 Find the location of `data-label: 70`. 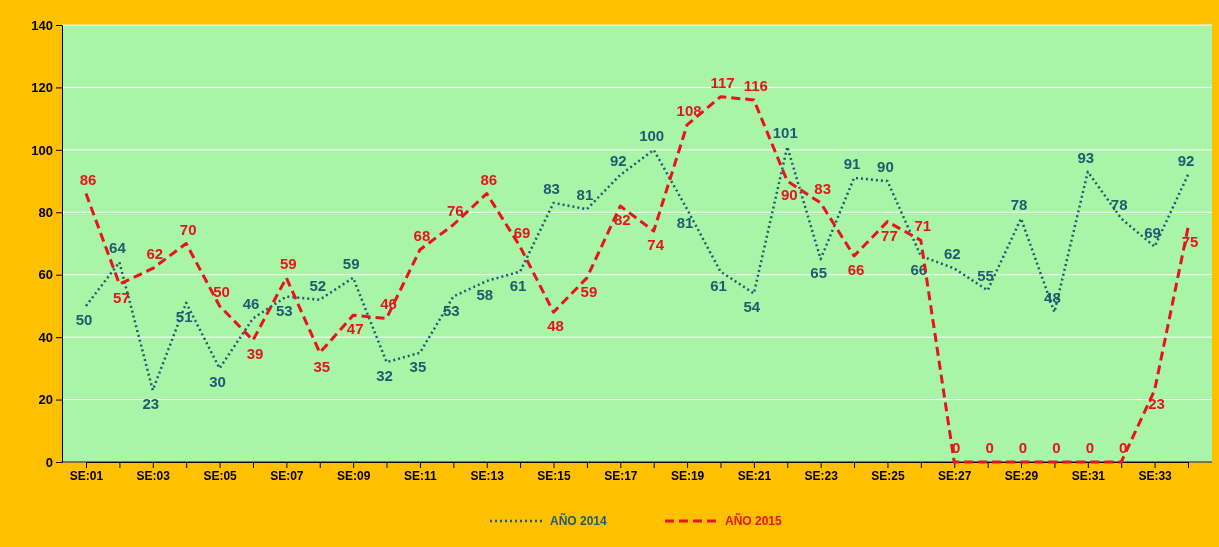

data-label: 70 is located at coordinates (188, 229).